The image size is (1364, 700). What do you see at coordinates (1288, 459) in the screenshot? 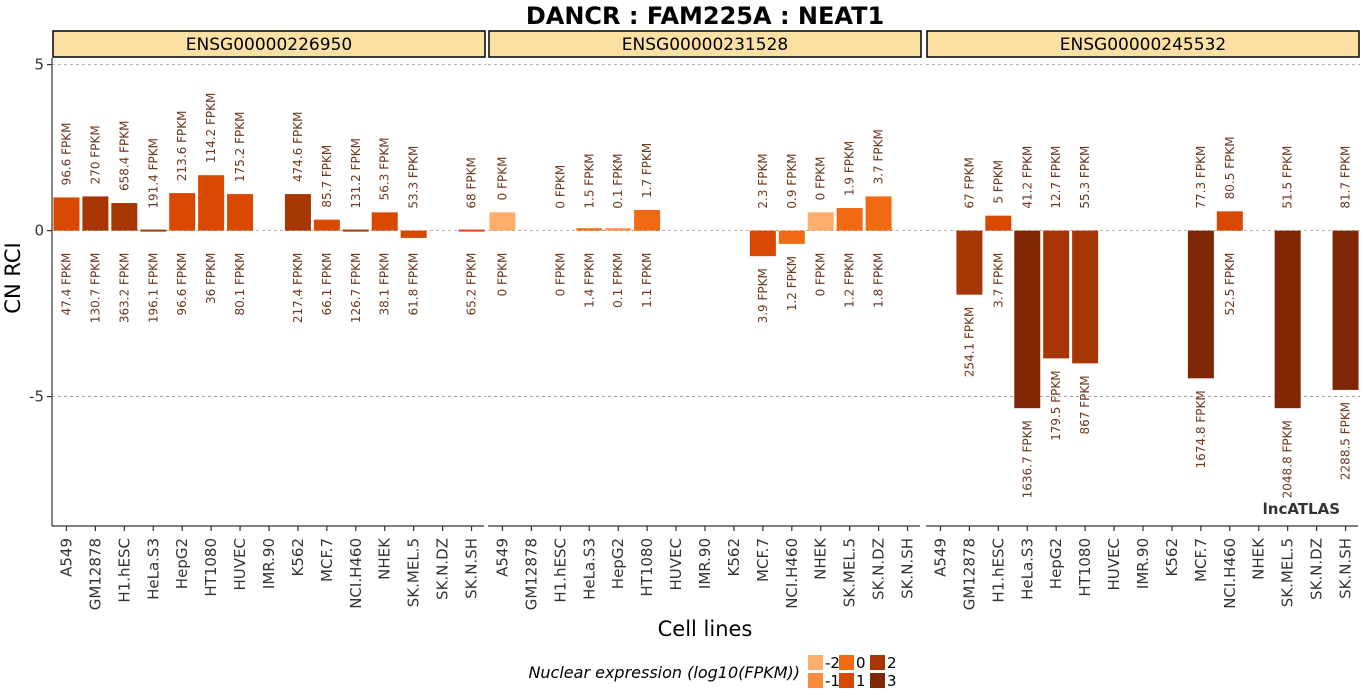
I see `nucleus-fpkm-label: 2048.8 FPKM` at bounding box center [1288, 459].